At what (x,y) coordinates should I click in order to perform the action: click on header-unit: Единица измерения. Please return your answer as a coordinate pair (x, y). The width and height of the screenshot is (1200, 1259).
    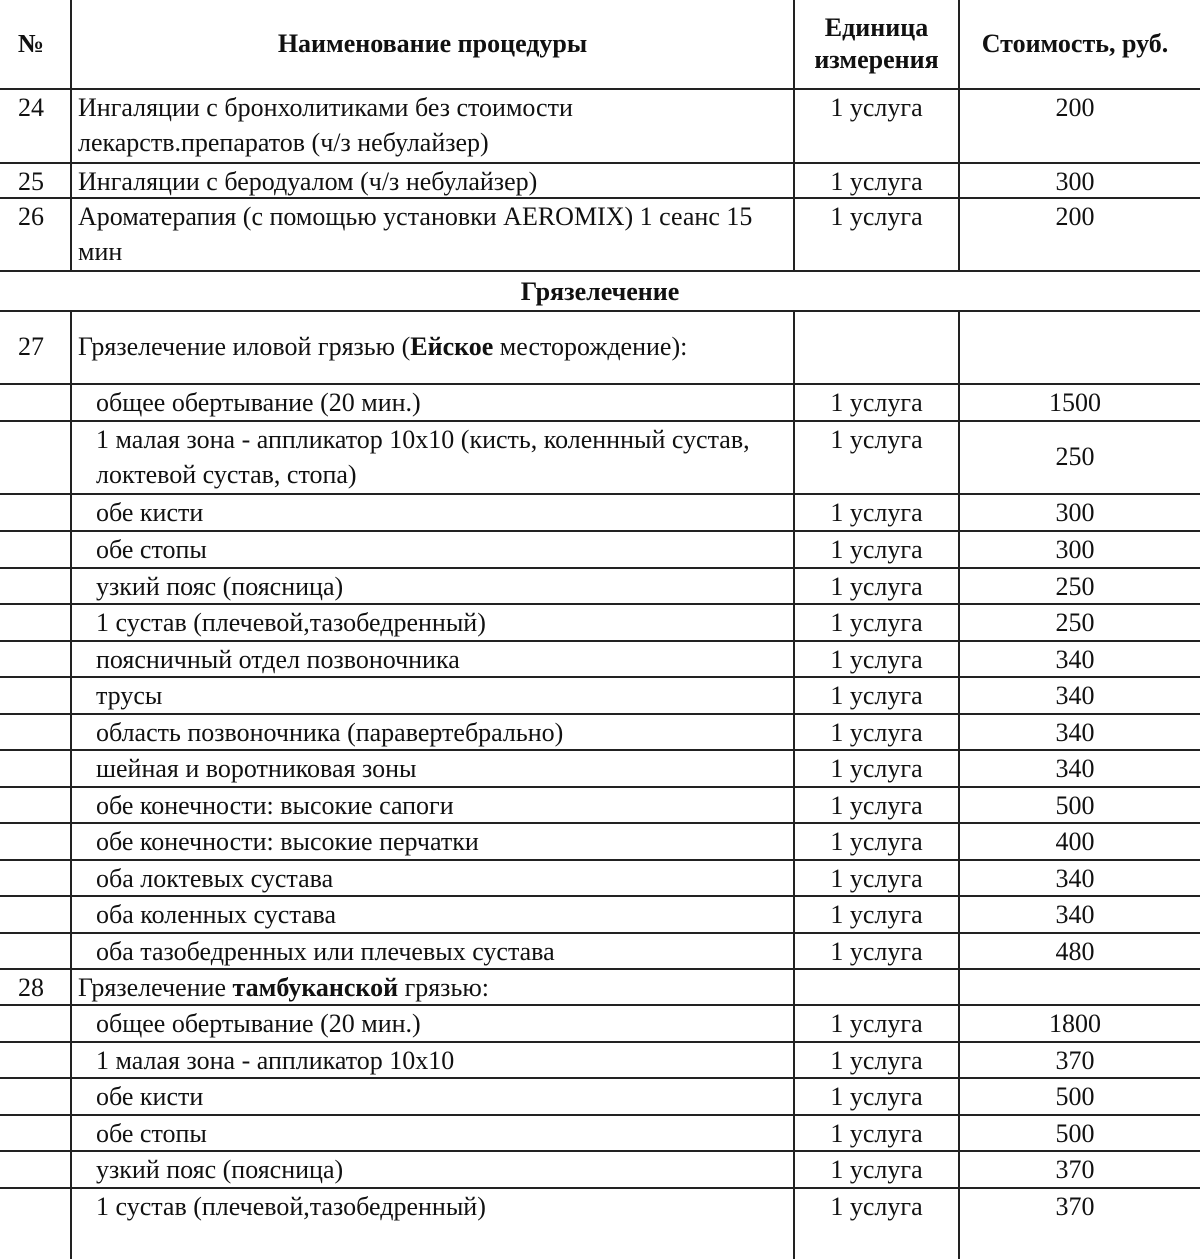
    Looking at the image, I should click on (877, 44).